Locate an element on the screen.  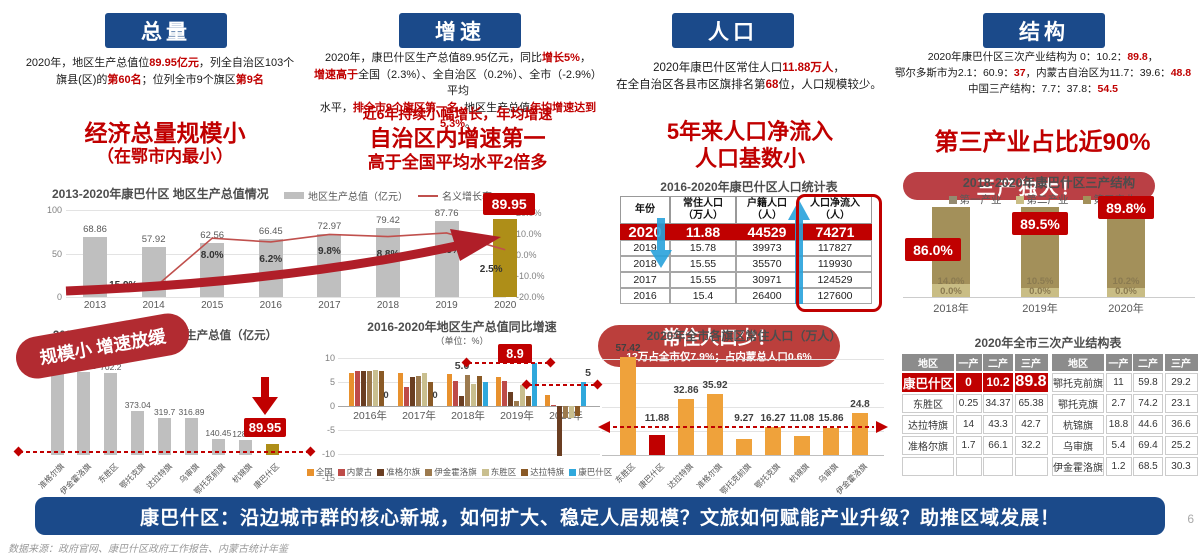
growth-rate-label: 8.0% is located at coordinates (212, 256).